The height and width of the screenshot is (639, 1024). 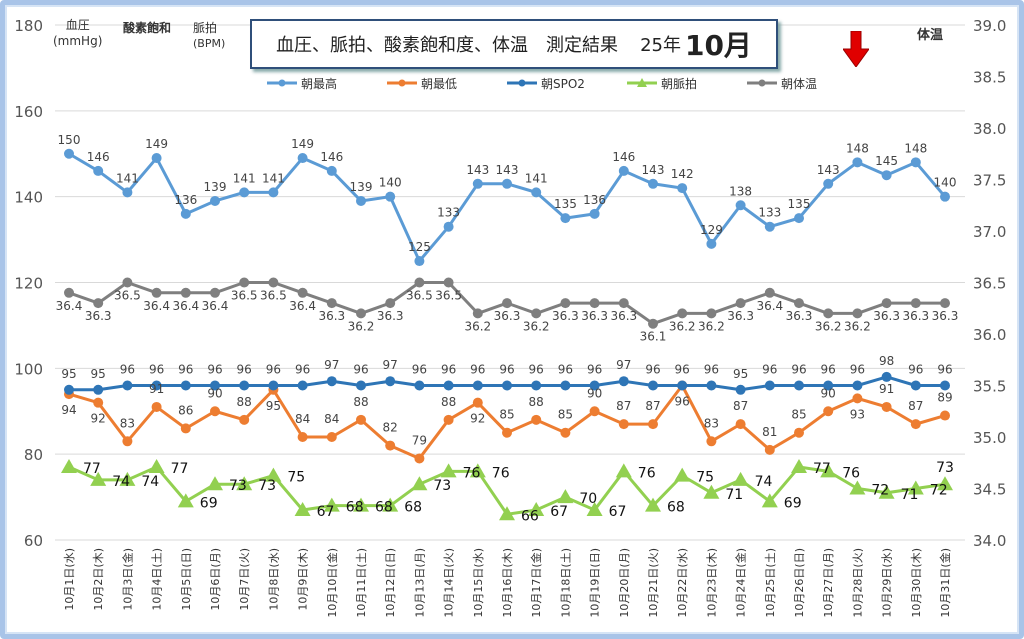 What do you see at coordinates (945, 468) in the screenshot?
I see `data-label: 73` at bounding box center [945, 468].